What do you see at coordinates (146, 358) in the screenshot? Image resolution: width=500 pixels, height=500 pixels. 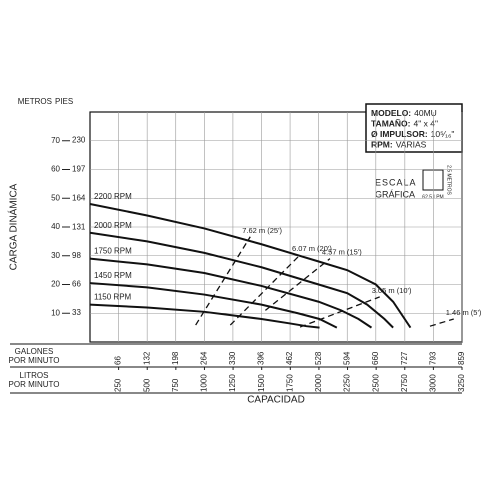 I see `x-tick-label: 132` at bounding box center [146, 358].